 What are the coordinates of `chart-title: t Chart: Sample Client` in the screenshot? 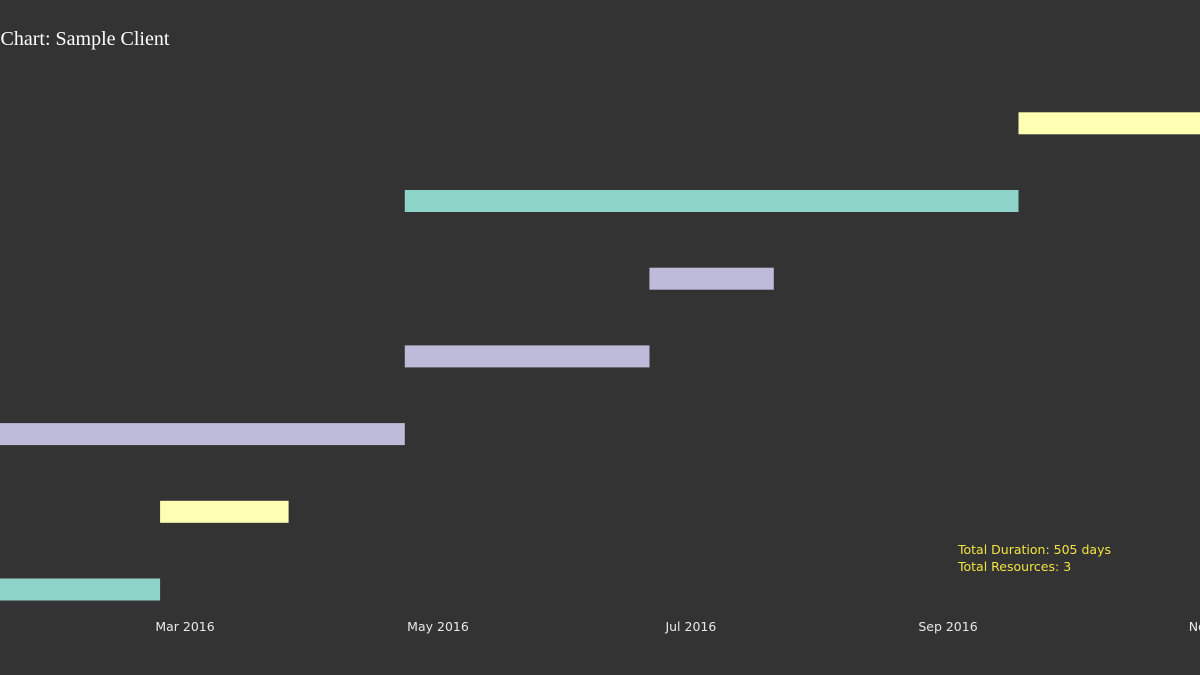 It's located at (85, 39).